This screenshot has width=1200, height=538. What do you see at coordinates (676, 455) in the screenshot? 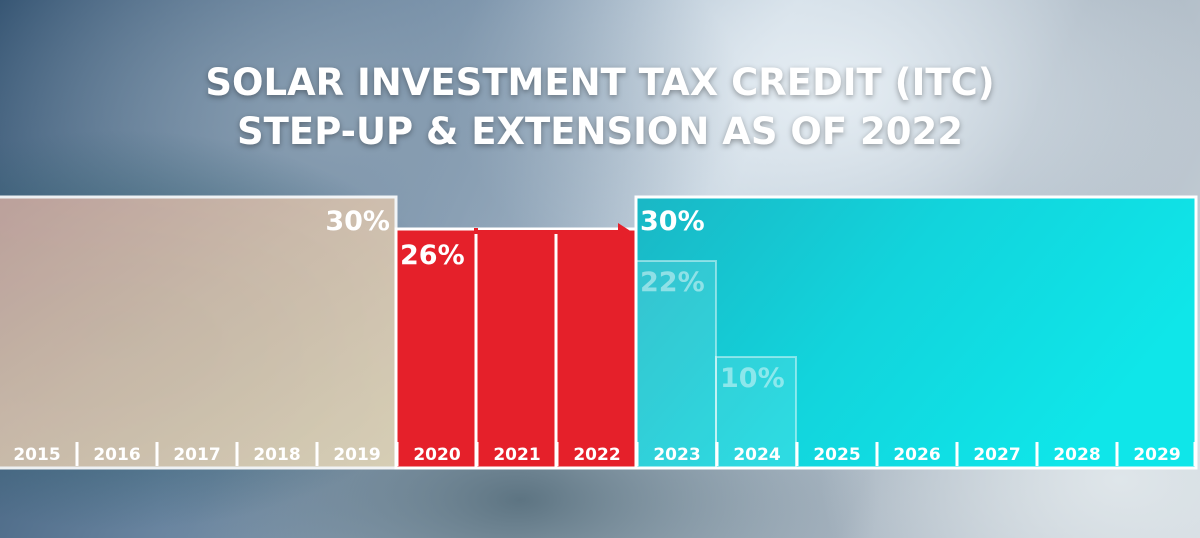
I see `x-tick-label-2023: 2023` at bounding box center [676, 455].